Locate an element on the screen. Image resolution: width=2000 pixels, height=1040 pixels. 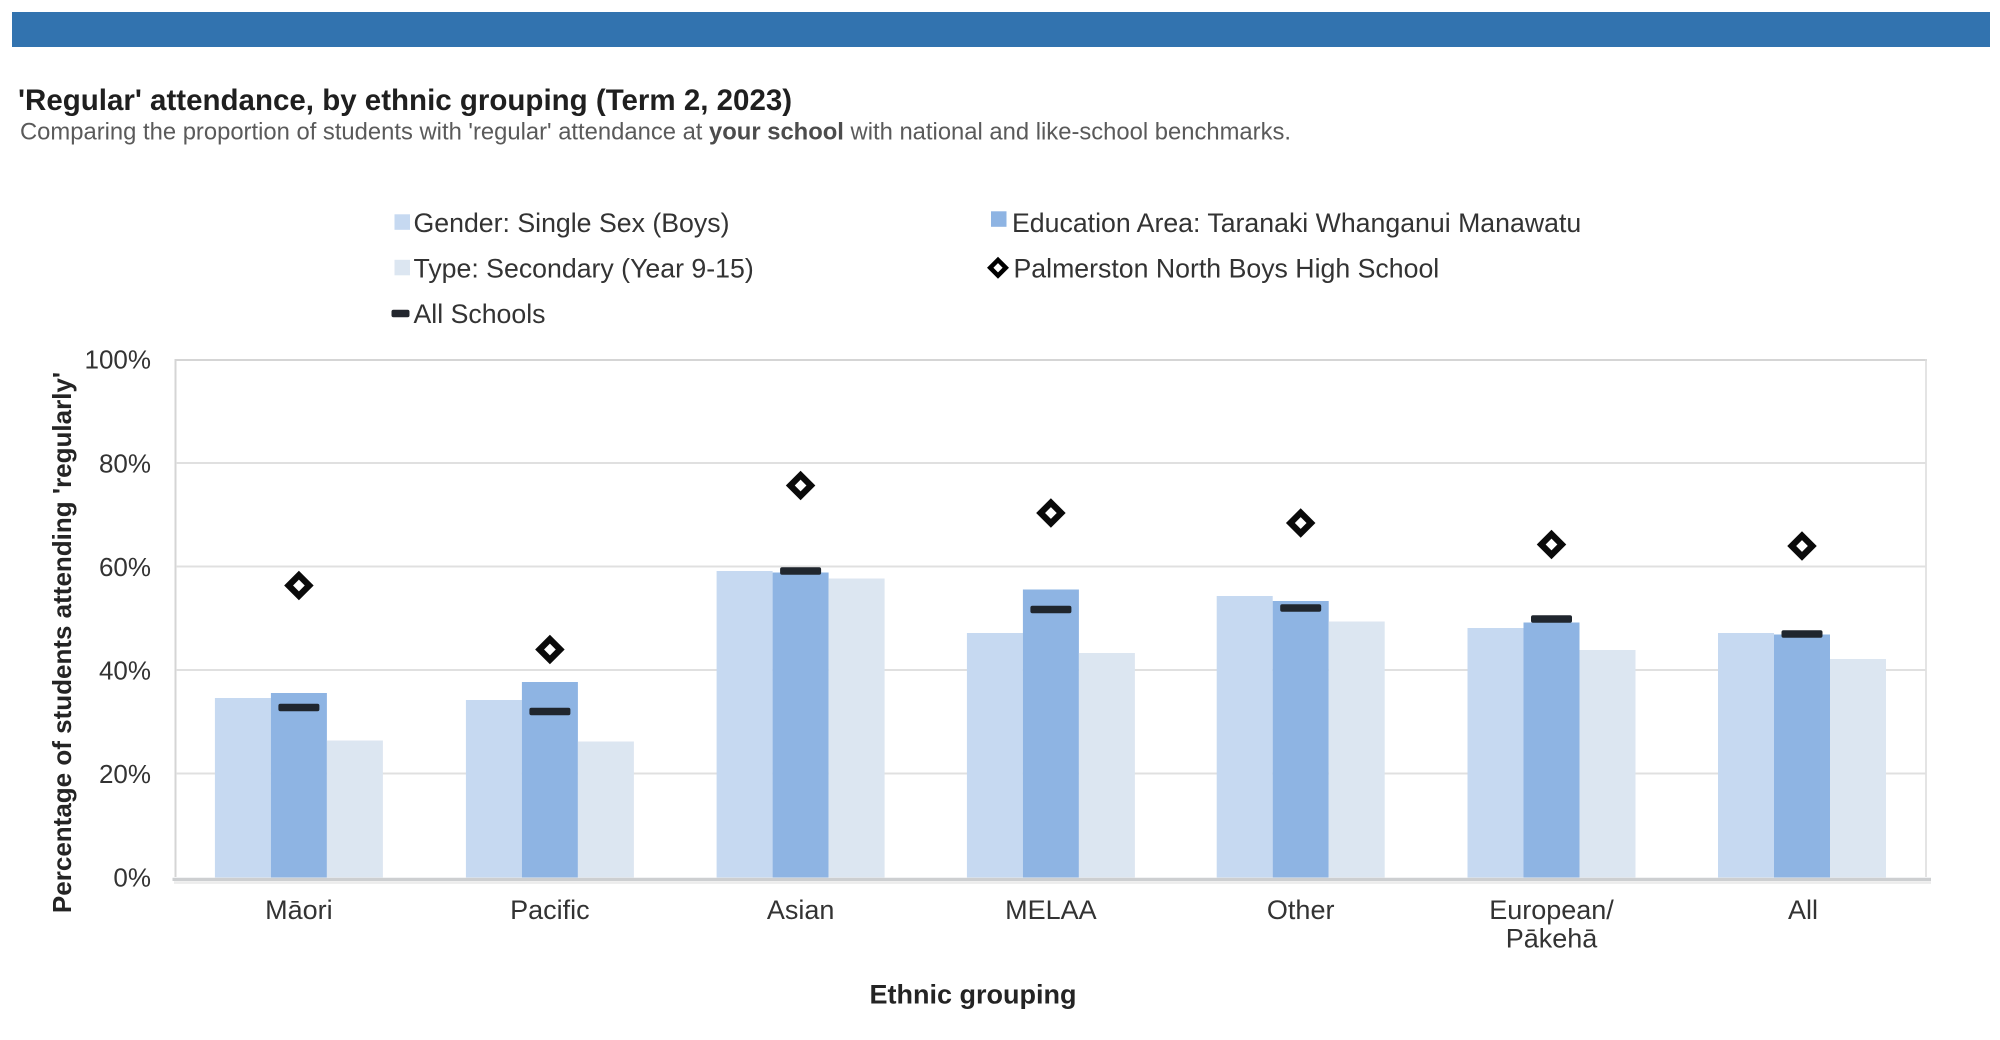
svg-text: Pākehā is located at coordinates (1552, 939).